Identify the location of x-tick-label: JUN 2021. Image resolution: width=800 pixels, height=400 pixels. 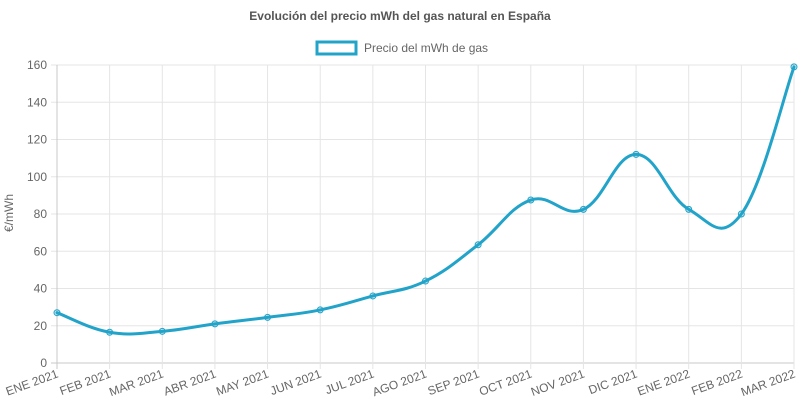
(295, 383).